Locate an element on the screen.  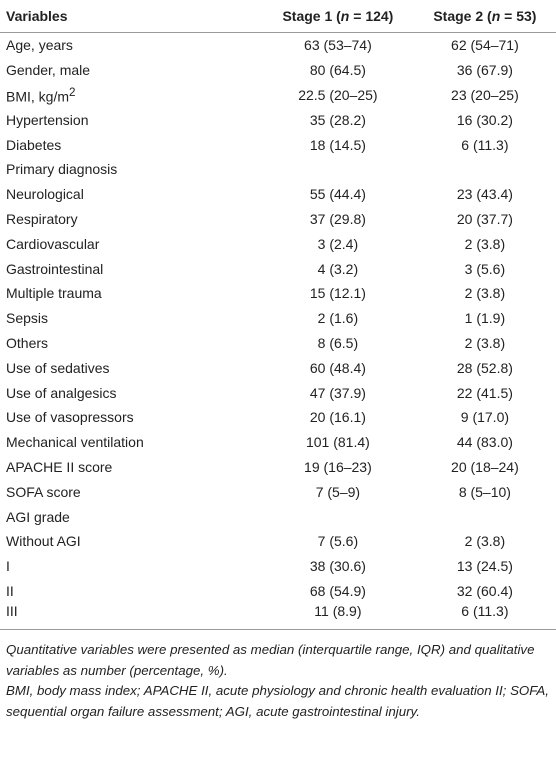
label-text: II is located at coordinates (10, 590).